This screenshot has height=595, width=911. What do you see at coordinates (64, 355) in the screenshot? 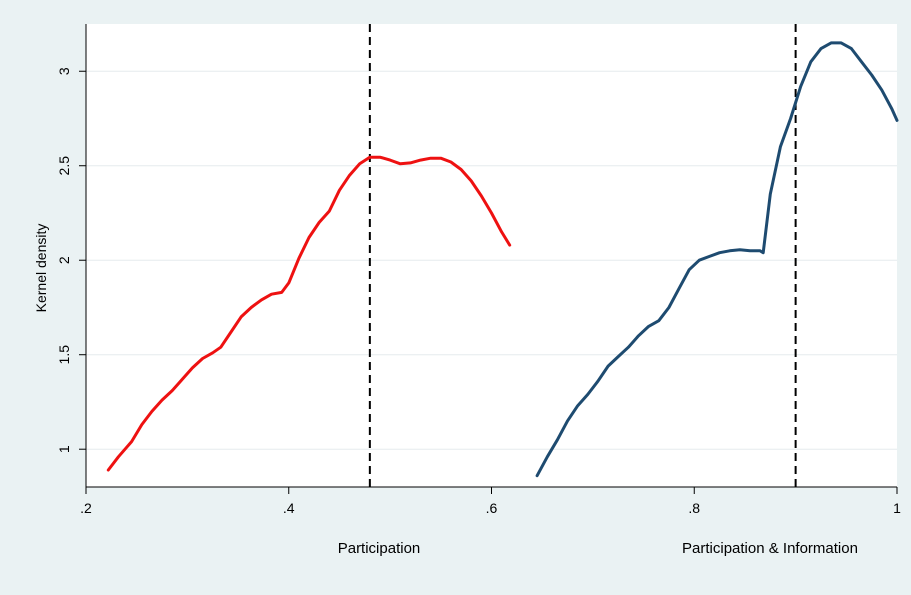
I see `y-tick-label-1: 1.5` at bounding box center [64, 355].